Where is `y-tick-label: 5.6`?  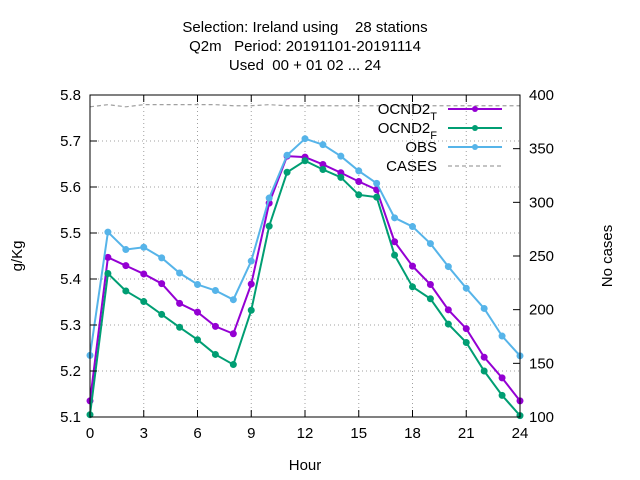
y-tick-label: 5.6 is located at coordinates (70, 187).